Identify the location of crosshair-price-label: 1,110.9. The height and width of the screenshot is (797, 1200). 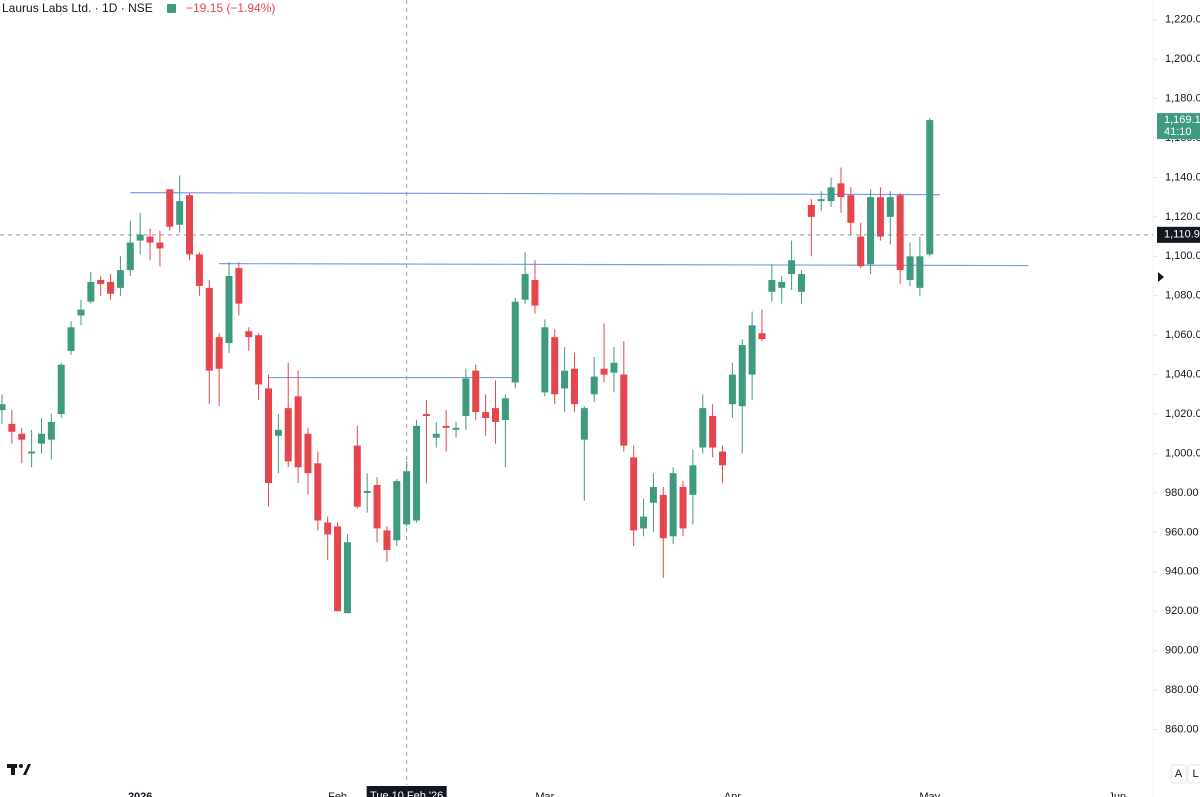
(1182, 235).